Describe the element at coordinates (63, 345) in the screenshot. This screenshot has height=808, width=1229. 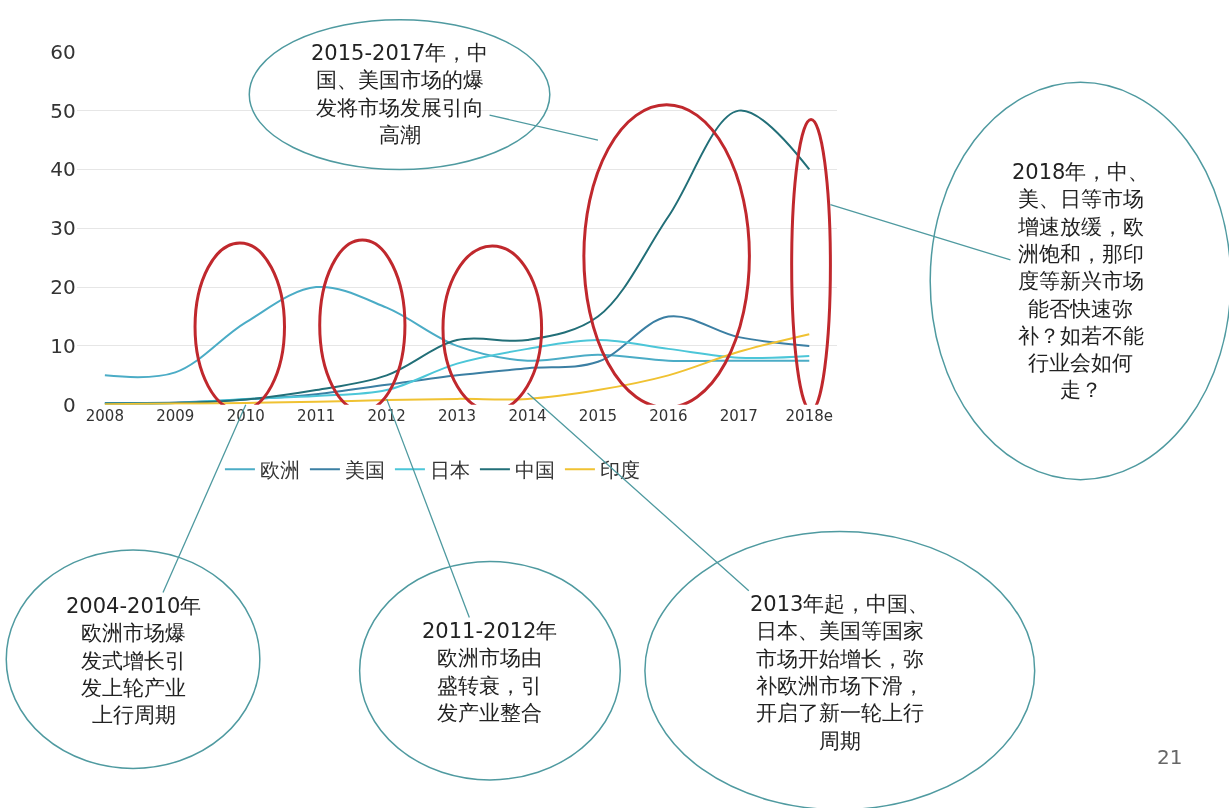
I see `y-tick-label: 10` at that location.